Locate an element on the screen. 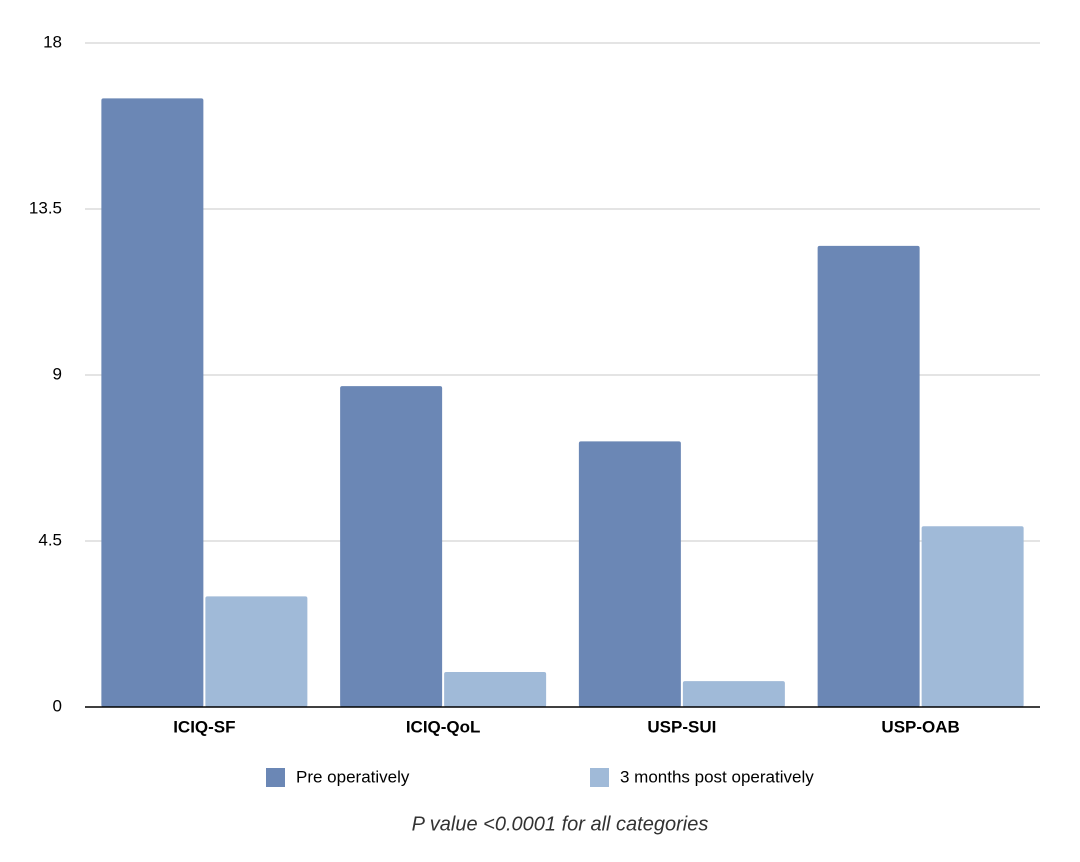 The height and width of the screenshot is (862, 1080). x-tick-label: ICIQ-QoL is located at coordinates (443, 726).